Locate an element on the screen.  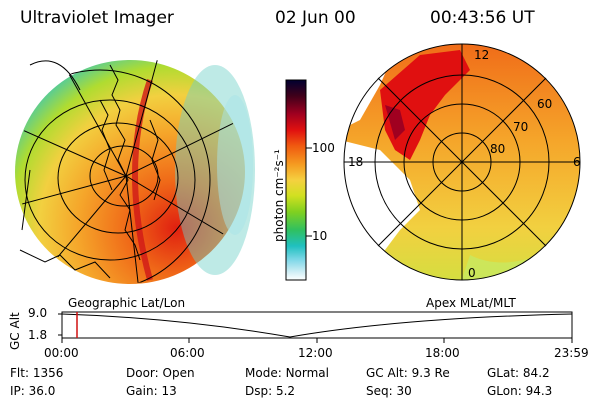
colorbar is located at coordinates (298, 180).